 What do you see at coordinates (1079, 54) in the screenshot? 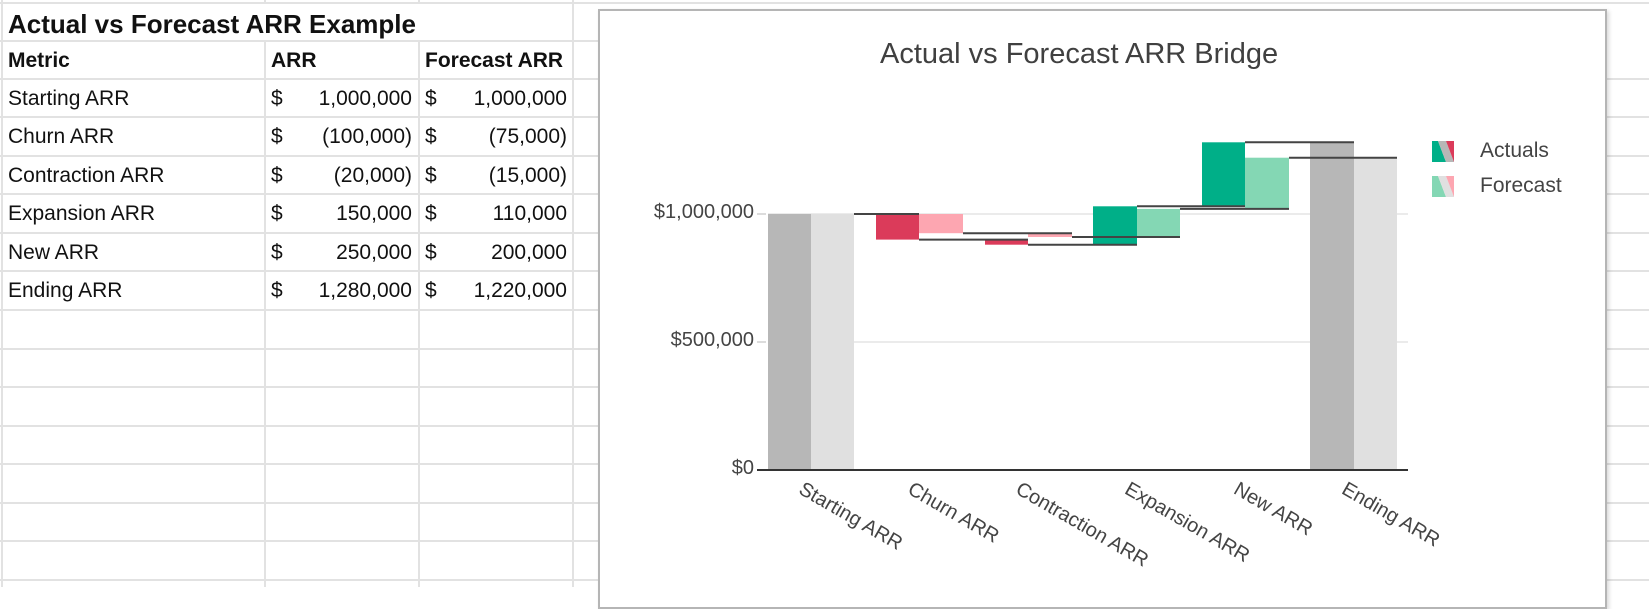
I see `chart-title: Actual vs Forecast ARR Bridge` at bounding box center [1079, 54].